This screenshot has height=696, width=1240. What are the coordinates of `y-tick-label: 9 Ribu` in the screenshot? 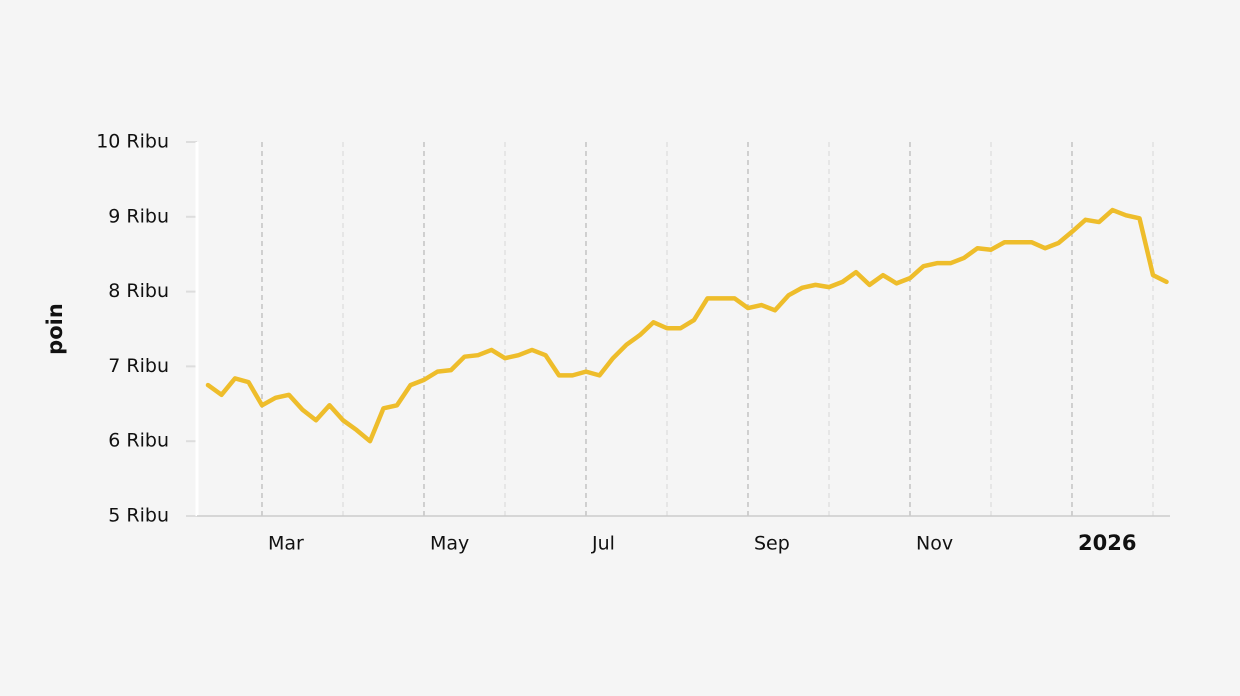 It's located at (138, 216).